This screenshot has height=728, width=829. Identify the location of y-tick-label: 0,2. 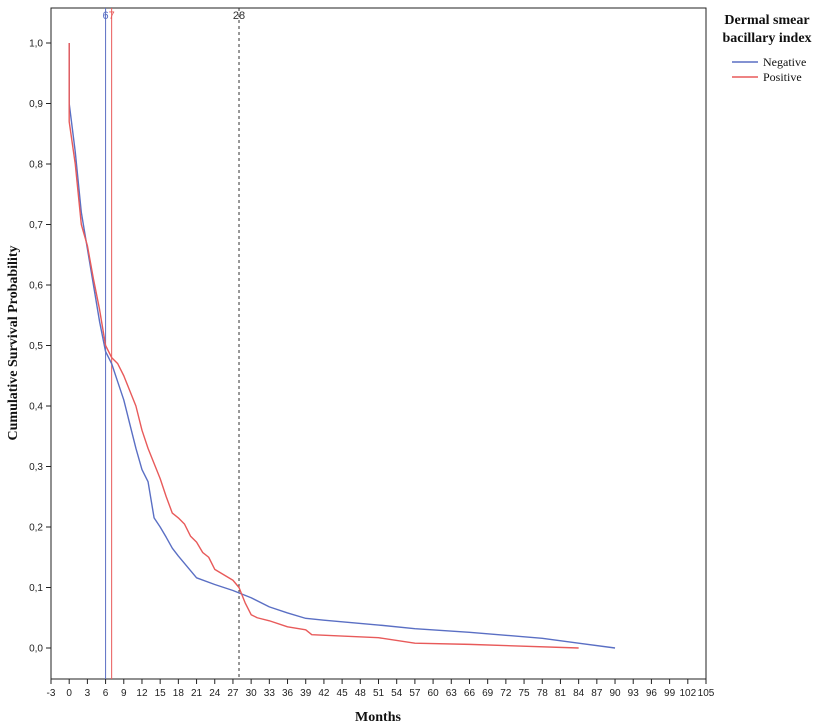
(36, 528).